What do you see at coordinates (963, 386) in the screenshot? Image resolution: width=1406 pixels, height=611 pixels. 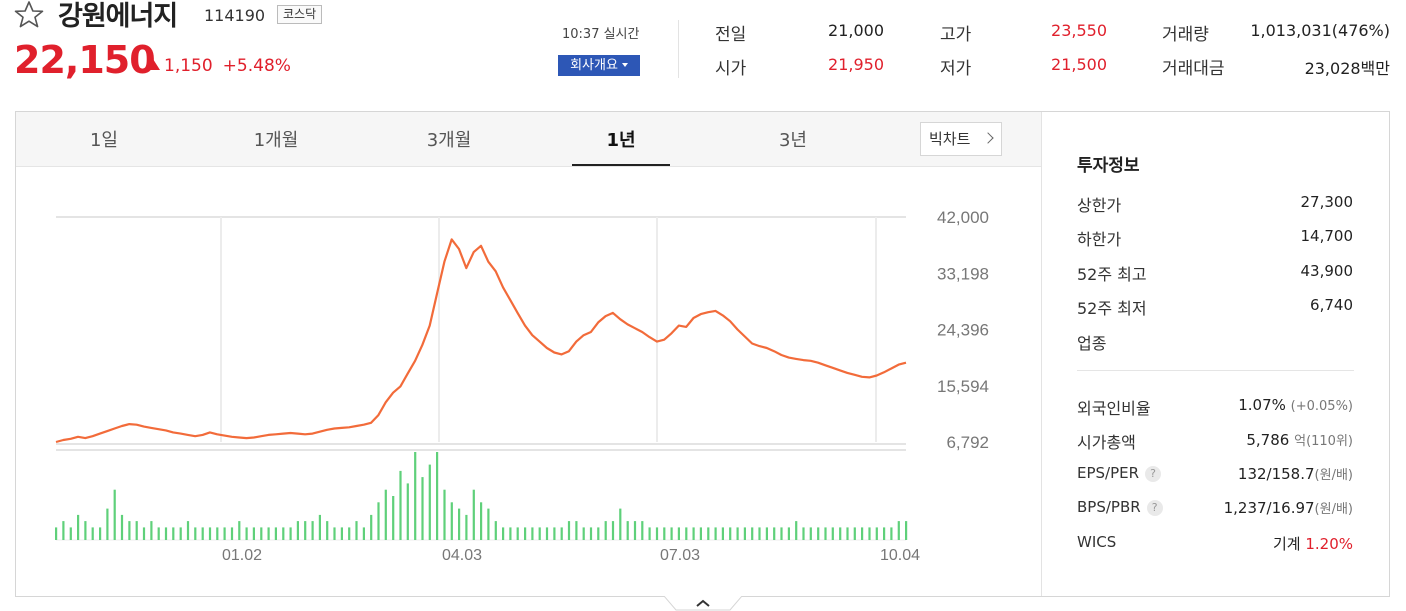 I see `price-tick-label: 15,594` at bounding box center [963, 386].